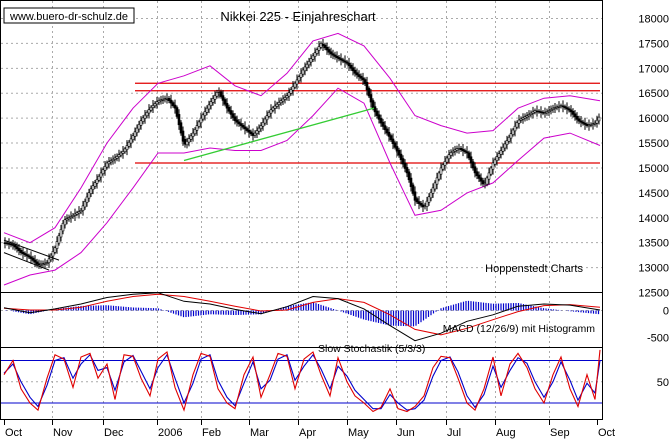 This screenshot has width=672, height=439. I want to click on x-tick-label: Oct, so click(606, 433).